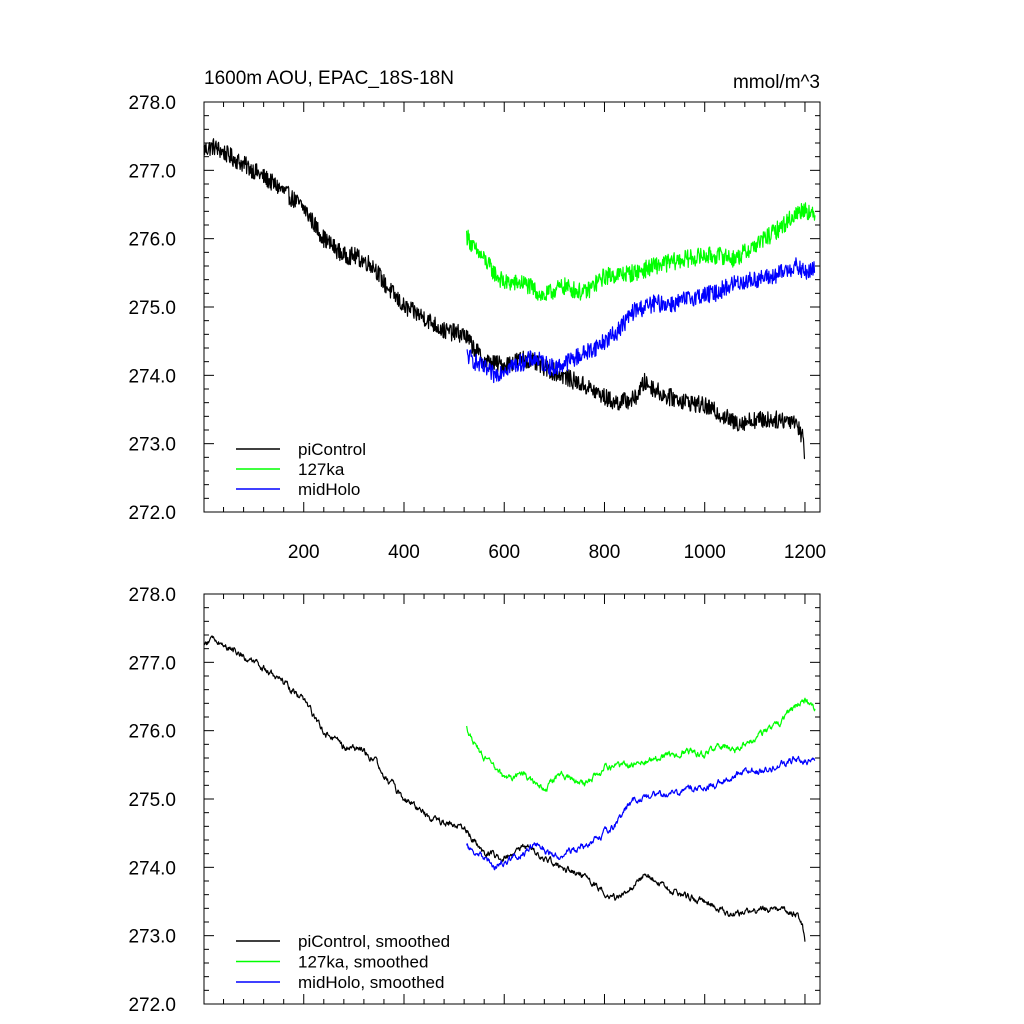 The width and height of the screenshot is (1024, 1024). Describe the element at coordinates (374, 941) in the screenshot. I see `legend-label: piControl, smoothed` at that location.